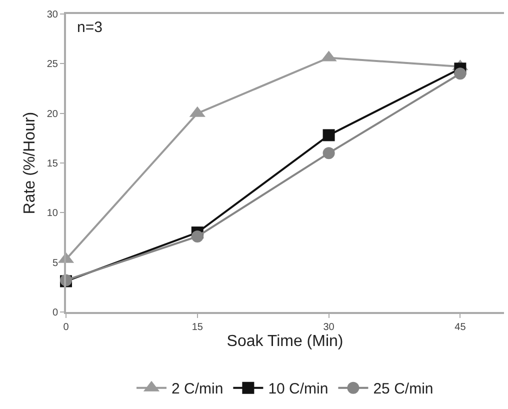  I want to click on y-tick-label: 25, so click(52, 64).